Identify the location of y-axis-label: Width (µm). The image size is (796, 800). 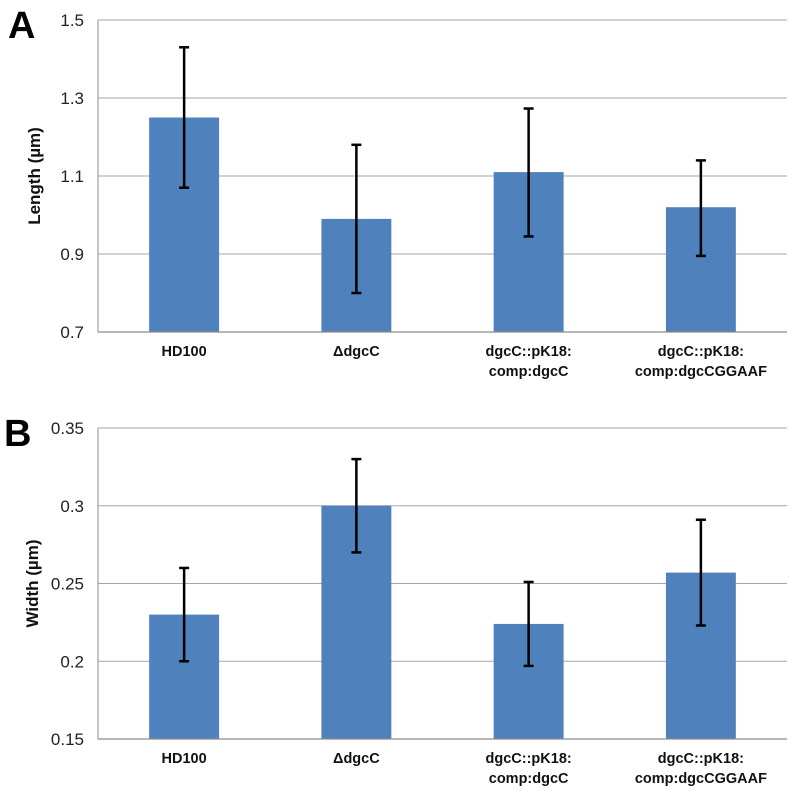
(32, 583).